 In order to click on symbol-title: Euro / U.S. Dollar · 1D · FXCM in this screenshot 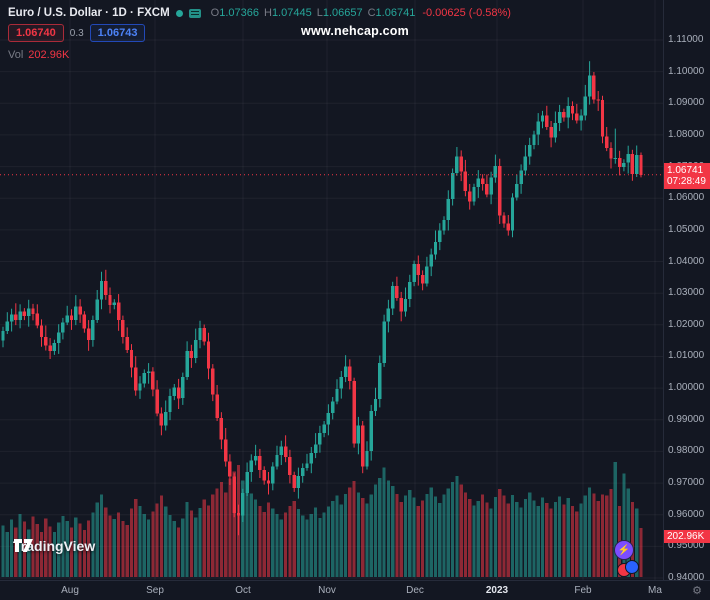, I will do `click(89, 13)`.